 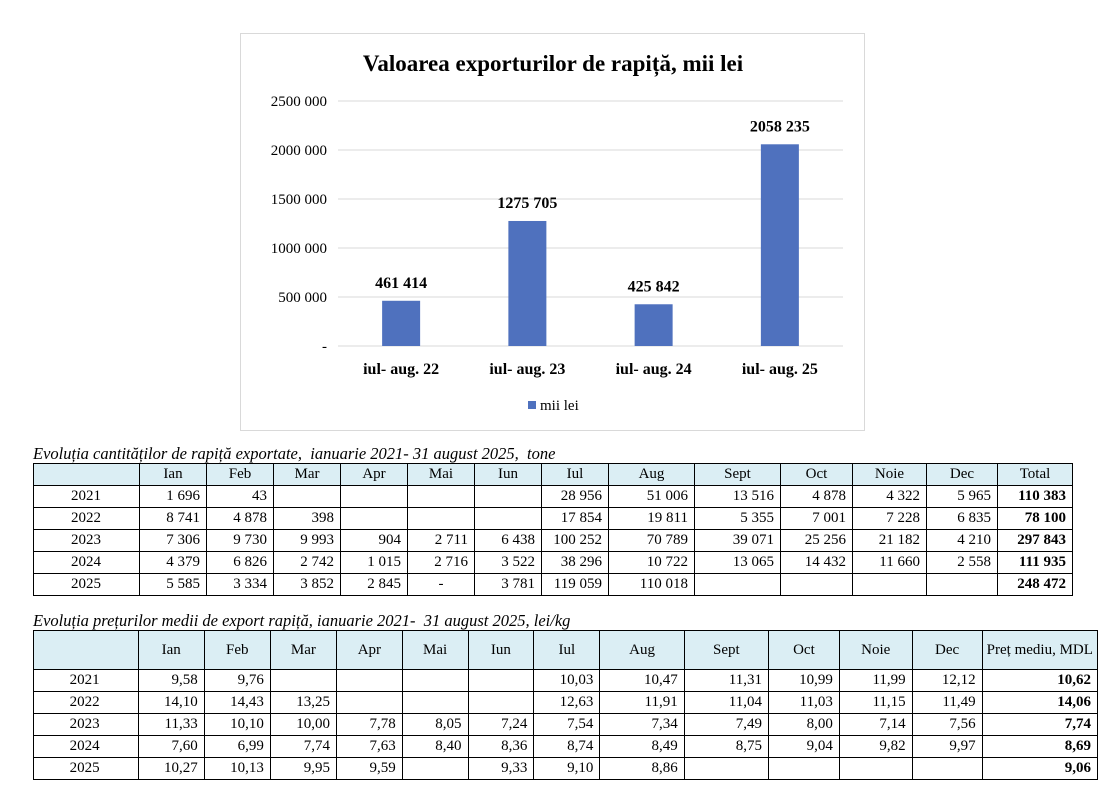 I want to click on table-cell: 6 826, so click(x=240, y=562).